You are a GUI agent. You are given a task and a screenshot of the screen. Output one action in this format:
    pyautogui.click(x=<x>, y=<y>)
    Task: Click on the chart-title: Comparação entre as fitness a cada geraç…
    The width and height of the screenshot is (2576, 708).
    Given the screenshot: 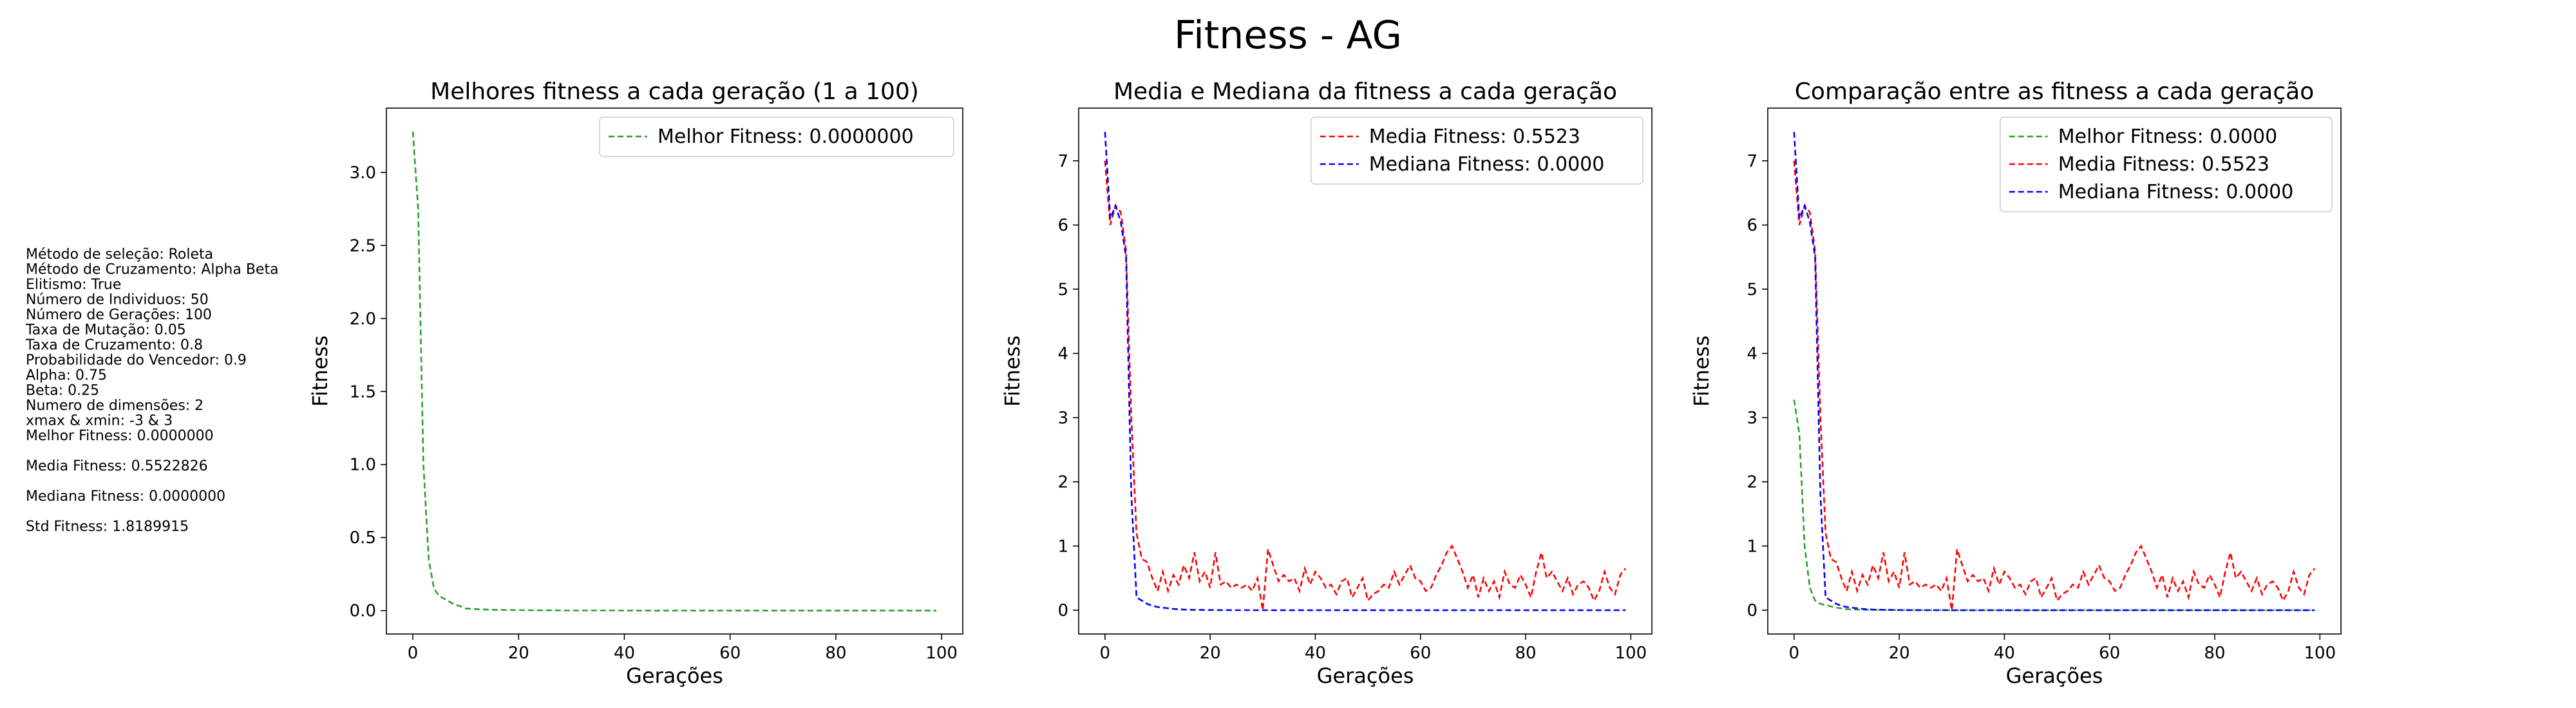 What is the action you would take?
    pyautogui.click(x=2054, y=92)
    